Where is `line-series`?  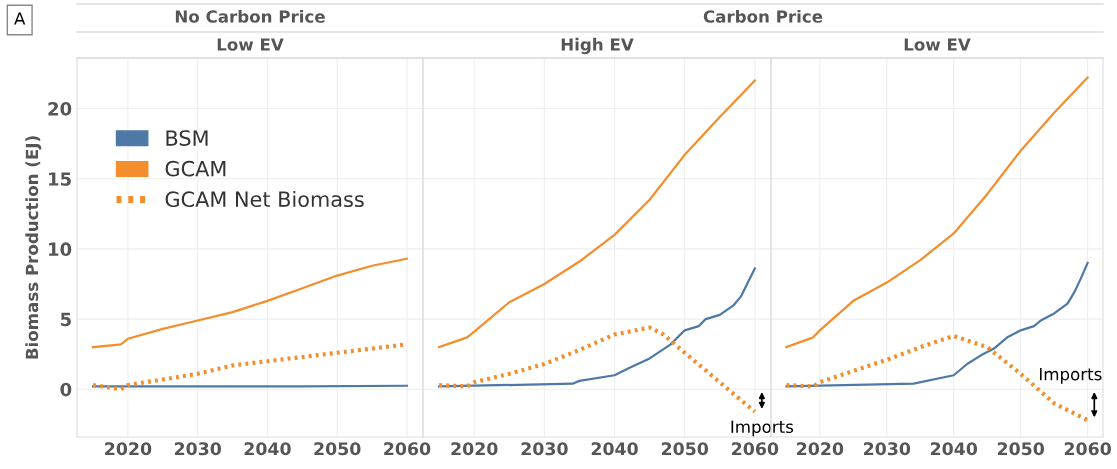 line-series is located at coordinates (250, 303).